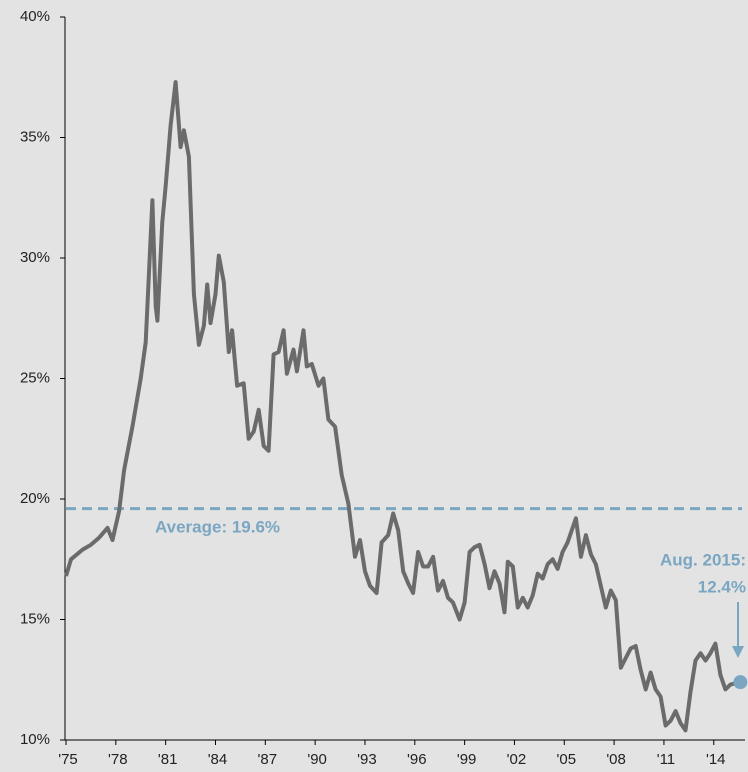 The image size is (748, 772). I want to click on x-tick-label: '90, so click(317, 759).